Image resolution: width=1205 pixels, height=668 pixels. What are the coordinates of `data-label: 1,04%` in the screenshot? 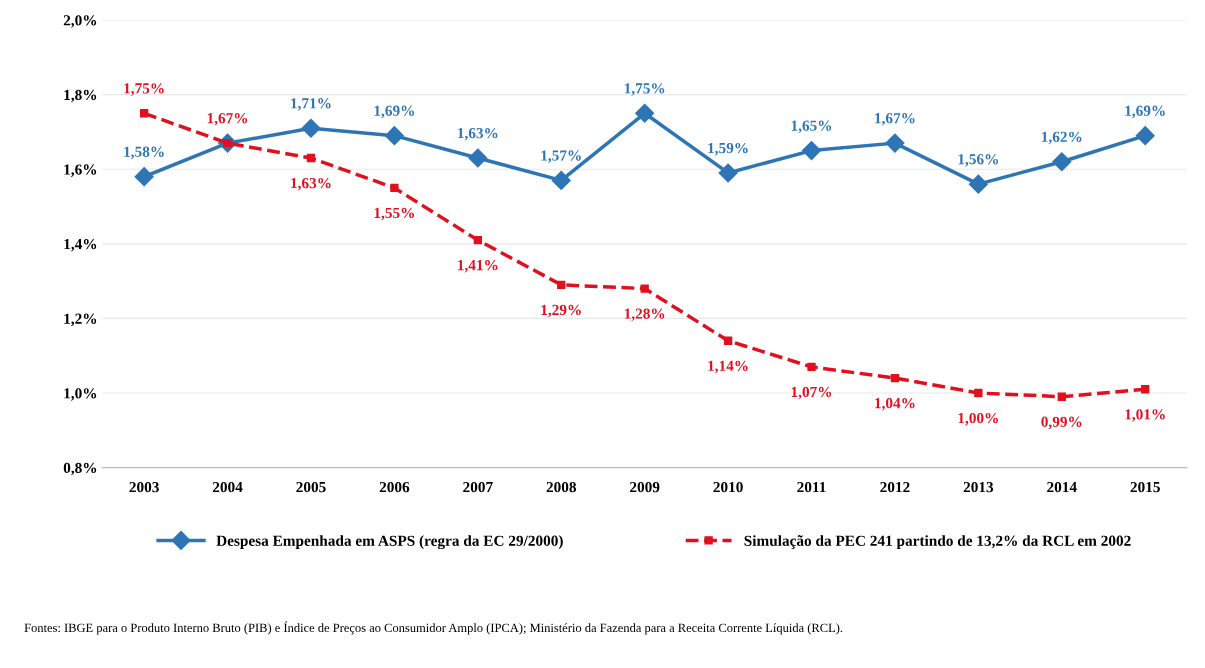 It's located at (895, 404).